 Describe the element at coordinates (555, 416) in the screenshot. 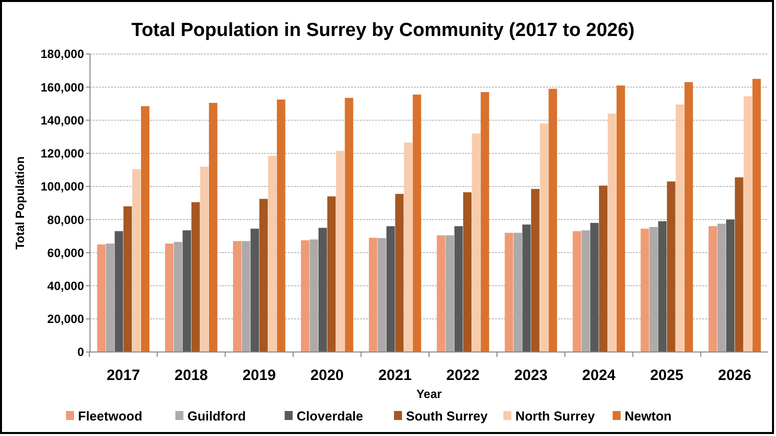

I see `legend-label: North Surrey` at that location.